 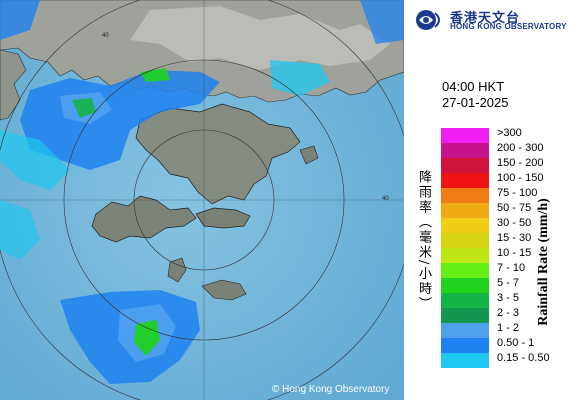 What do you see at coordinates (423, 241) in the screenshot?
I see `legend-title-cn: 降雨率（毫米/小時）` at bounding box center [423, 241].